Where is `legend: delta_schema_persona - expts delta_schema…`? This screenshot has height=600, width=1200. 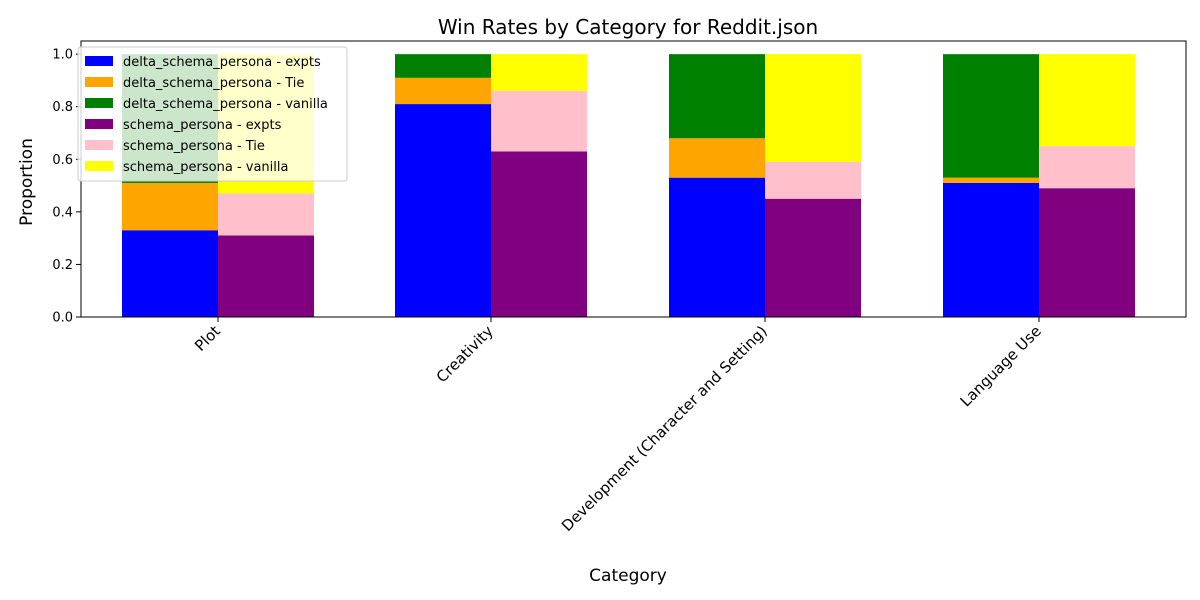 legend: delta_schema_persona - expts delta_schema… is located at coordinates (212, 114).